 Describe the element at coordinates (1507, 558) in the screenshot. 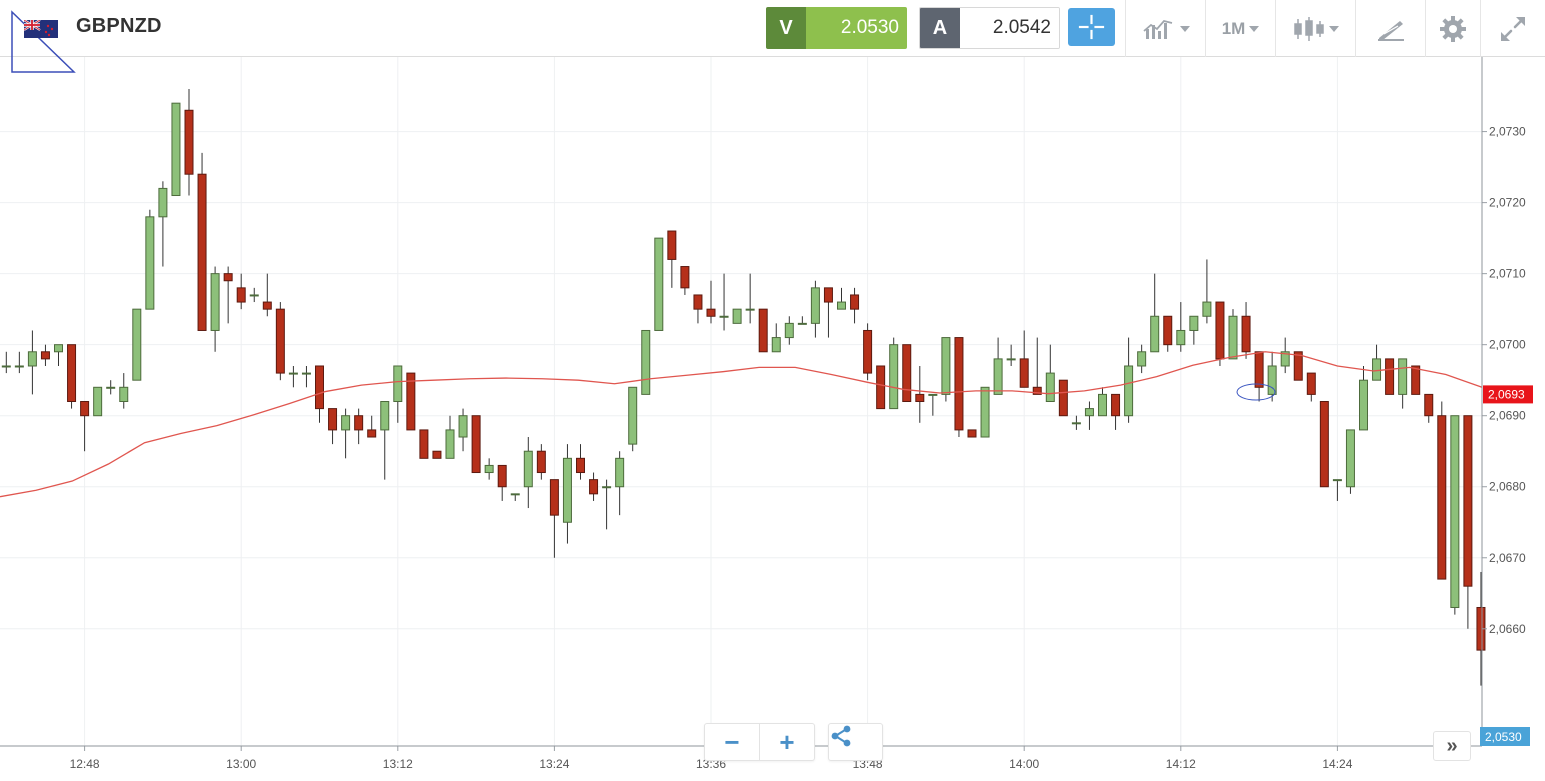

I see `y-tick-label: 2,0670` at that location.